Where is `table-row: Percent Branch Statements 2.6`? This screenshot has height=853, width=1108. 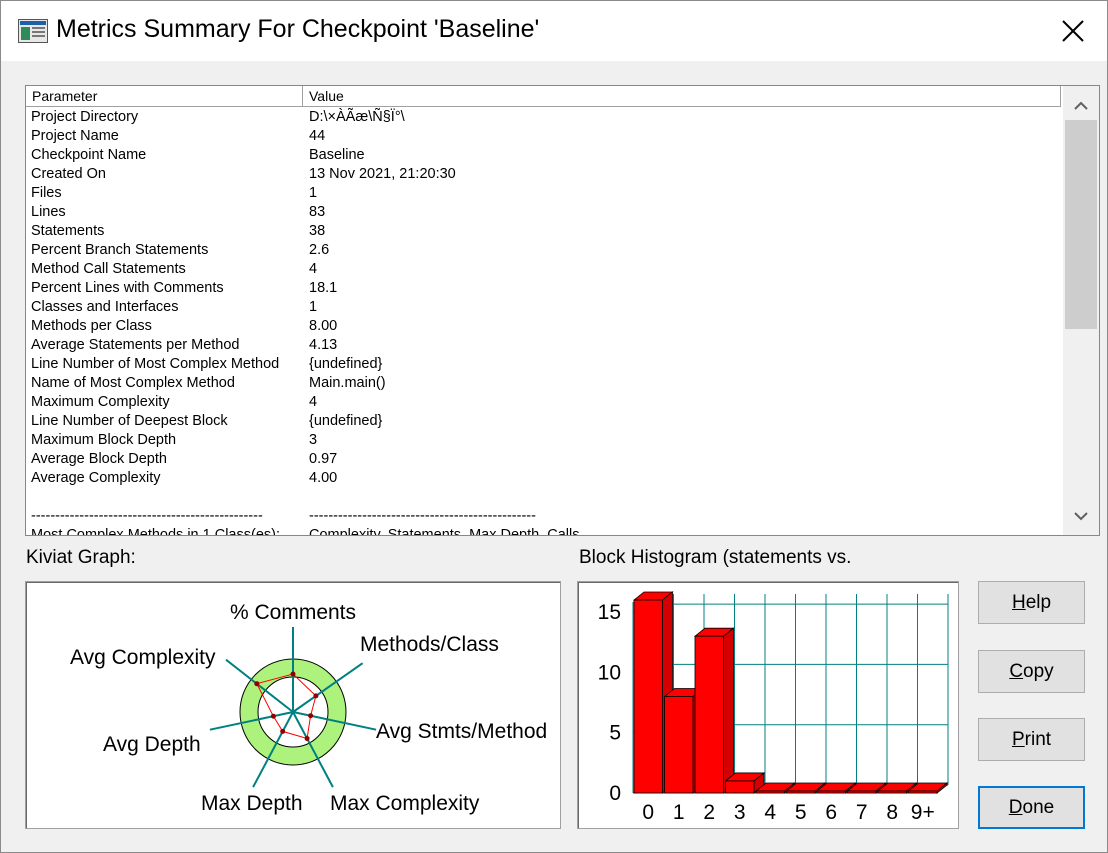
table-row: Percent Branch Statements 2.6 is located at coordinates (543, 250).